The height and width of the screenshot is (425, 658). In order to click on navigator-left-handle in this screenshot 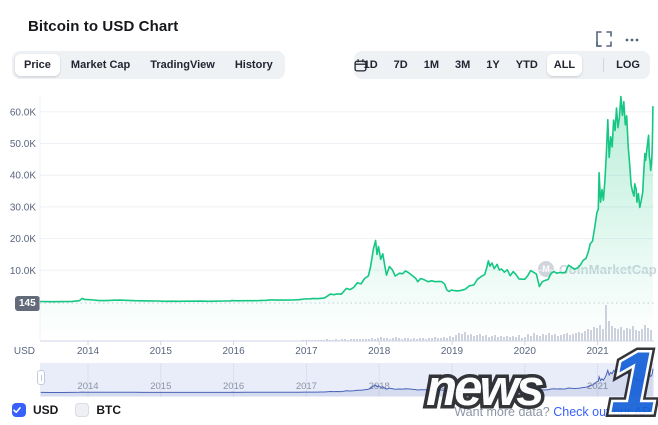, I will do `click(41, 377)`.